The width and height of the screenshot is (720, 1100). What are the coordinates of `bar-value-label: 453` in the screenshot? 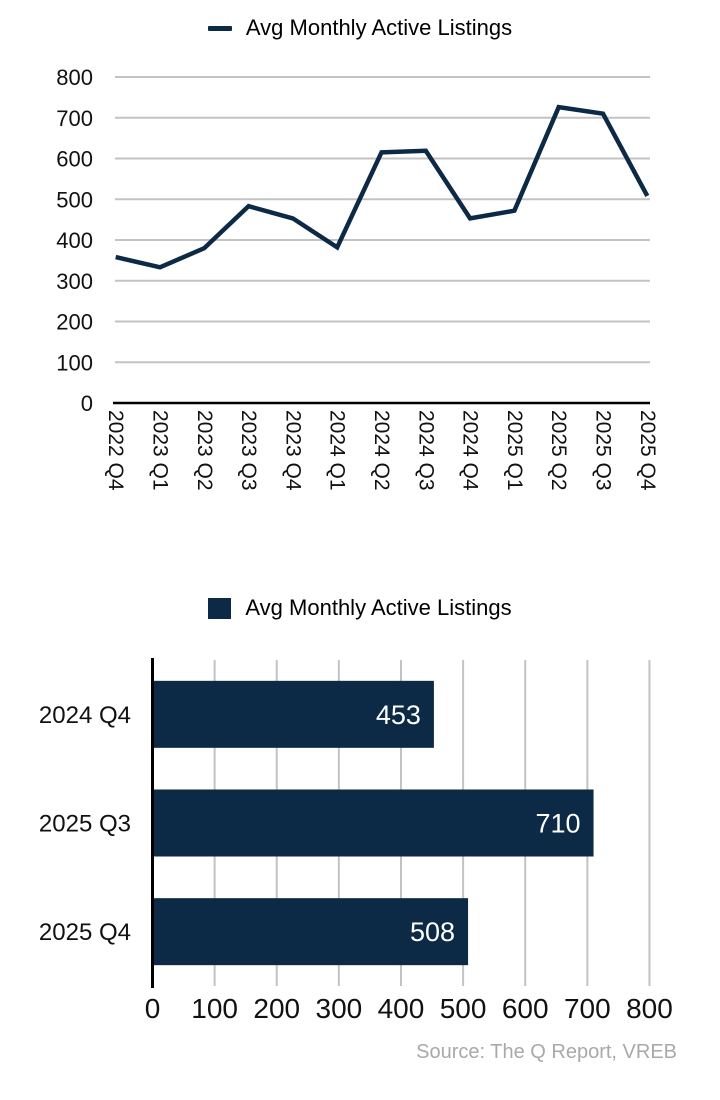 It's located at (398, 715).